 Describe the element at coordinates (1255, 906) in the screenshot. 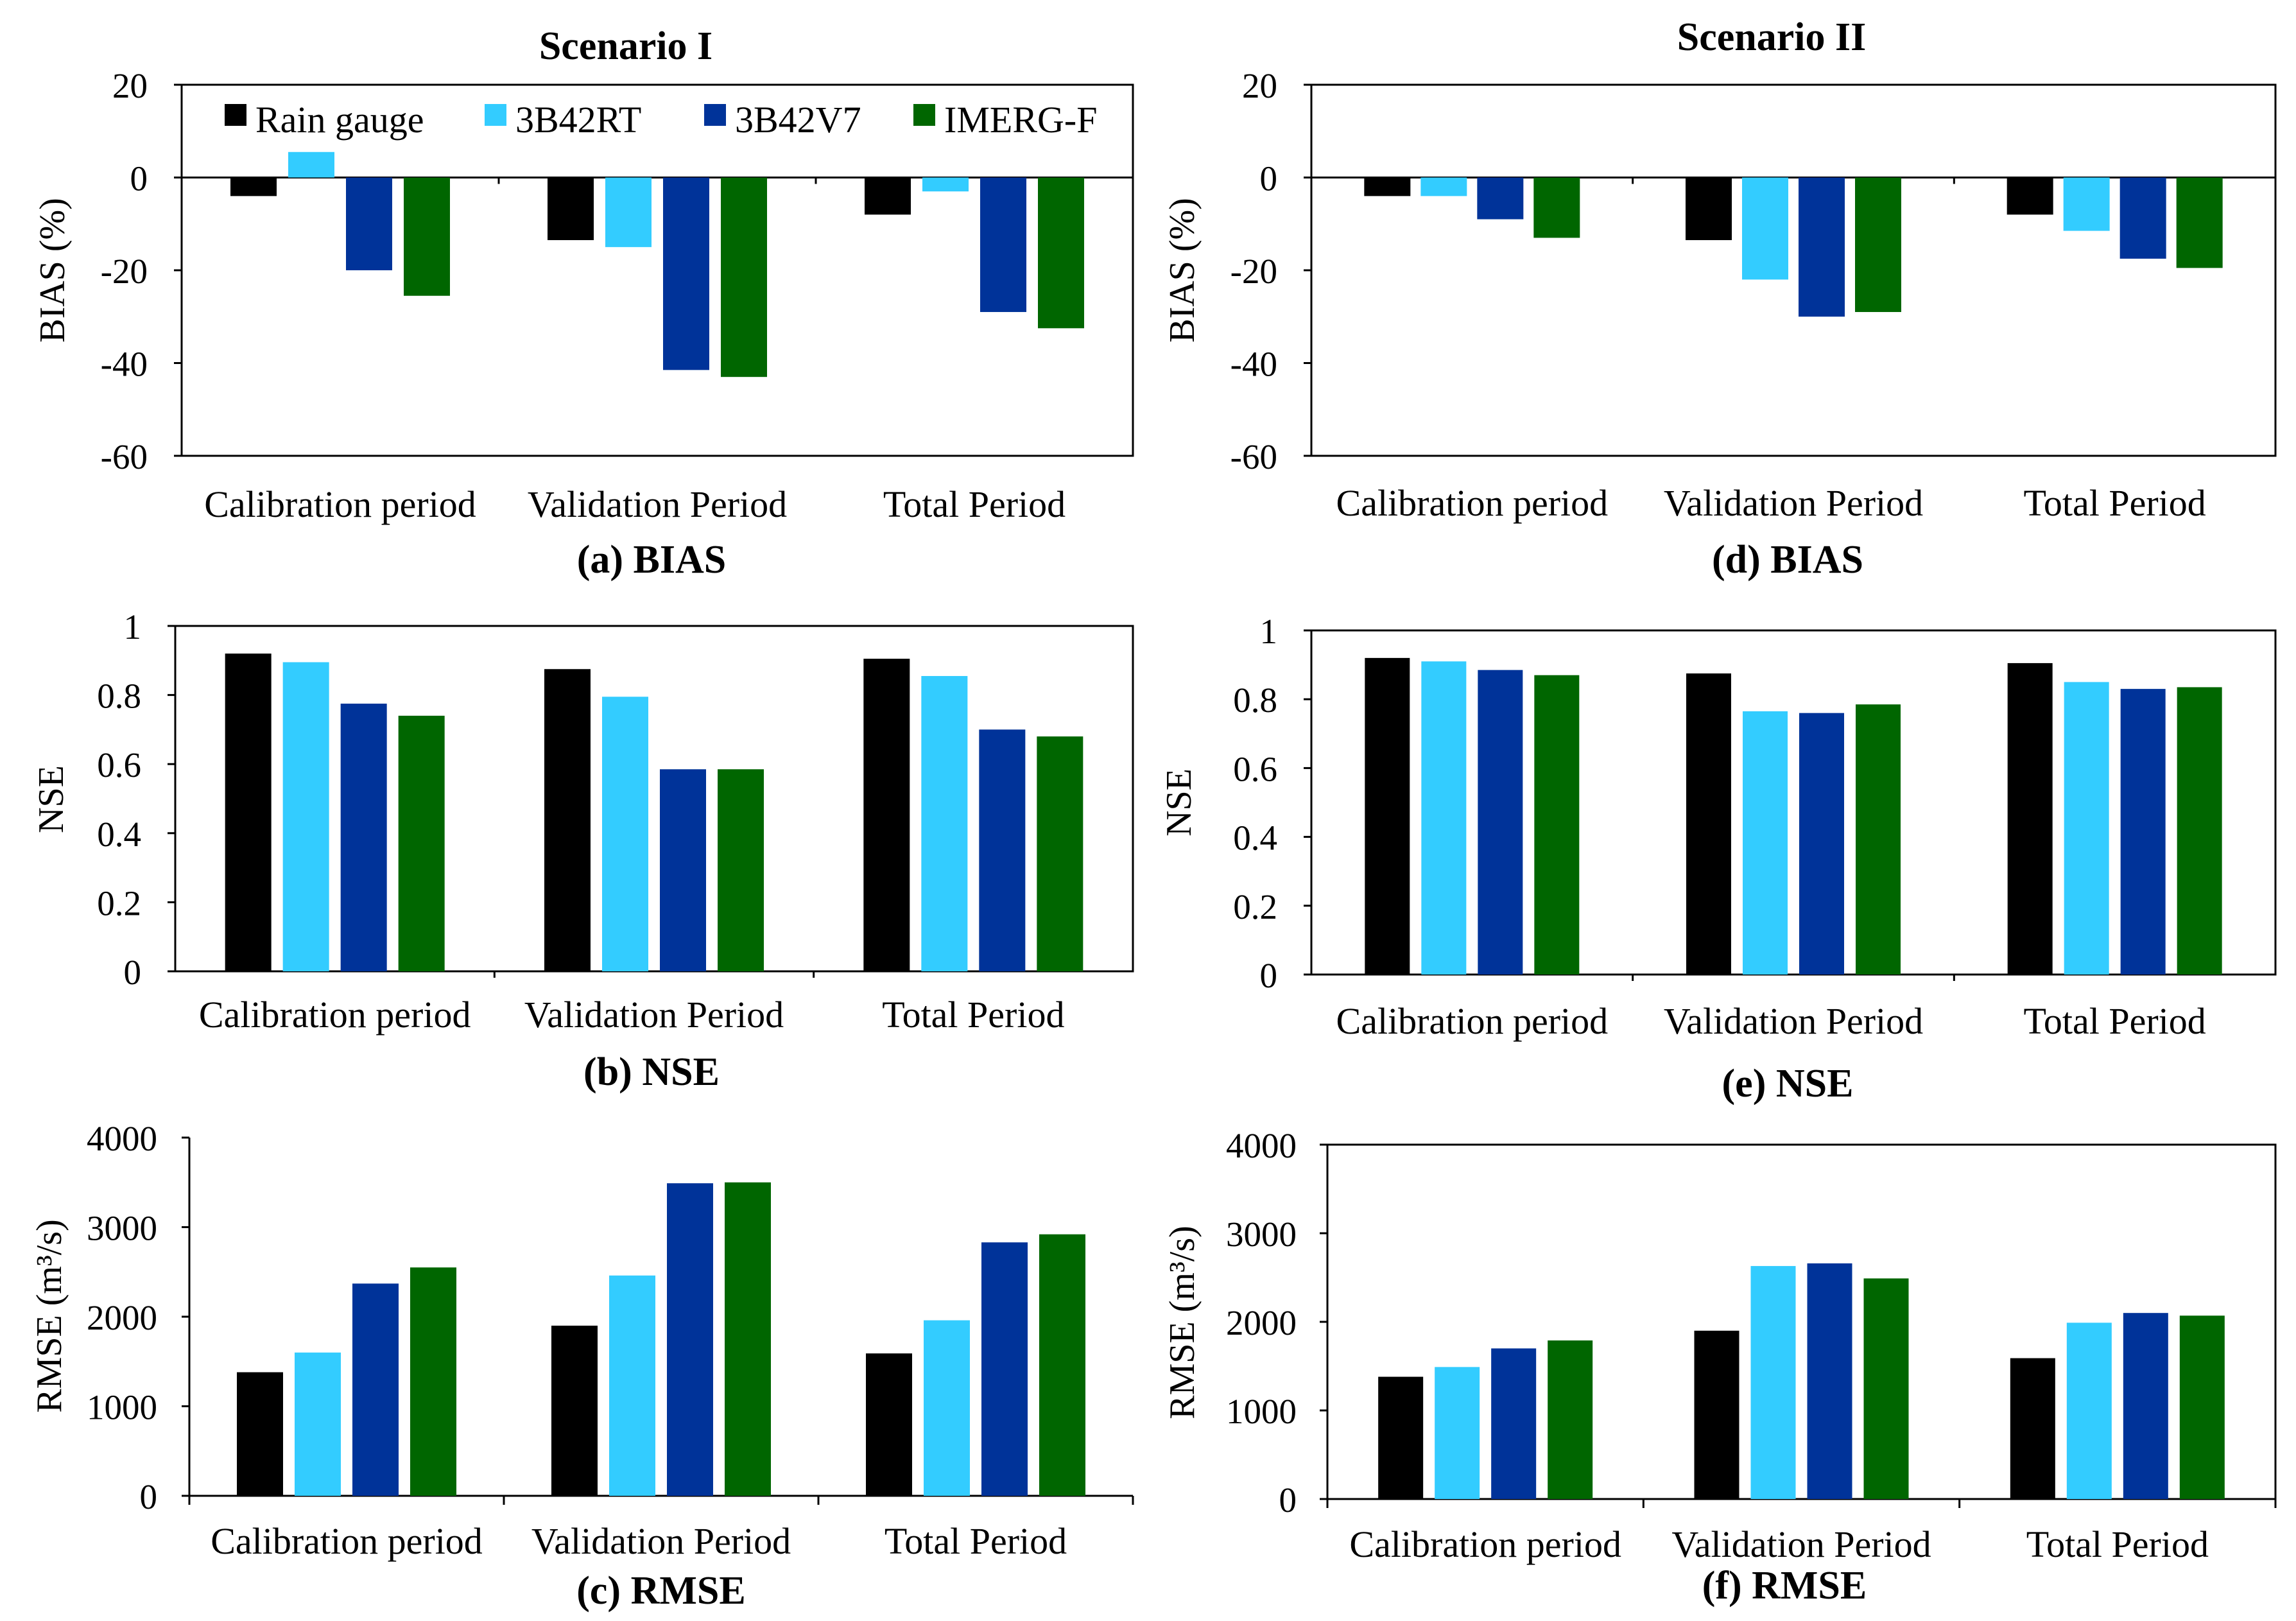

I see `y-tick-label: 0.2` at that location.